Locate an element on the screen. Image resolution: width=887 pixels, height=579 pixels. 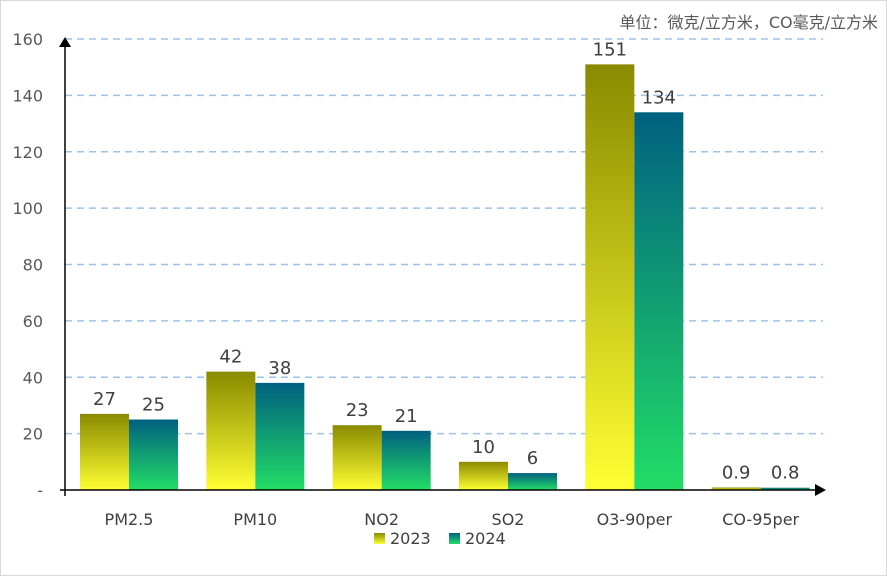
x-tick-label: NO2 is located at coordinates (381, 519).